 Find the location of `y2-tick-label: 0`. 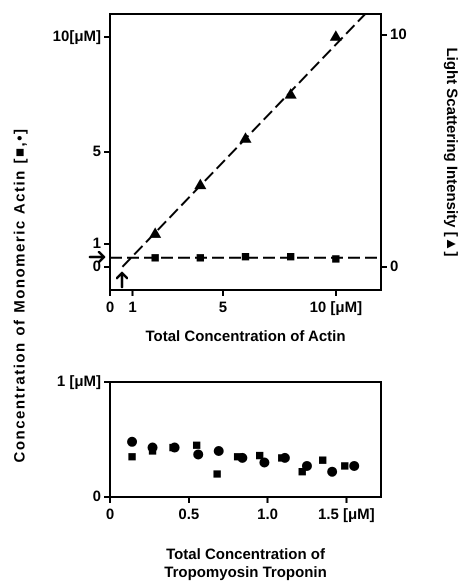

y2-tick-label: 0 is located at coordinates (394, 266).